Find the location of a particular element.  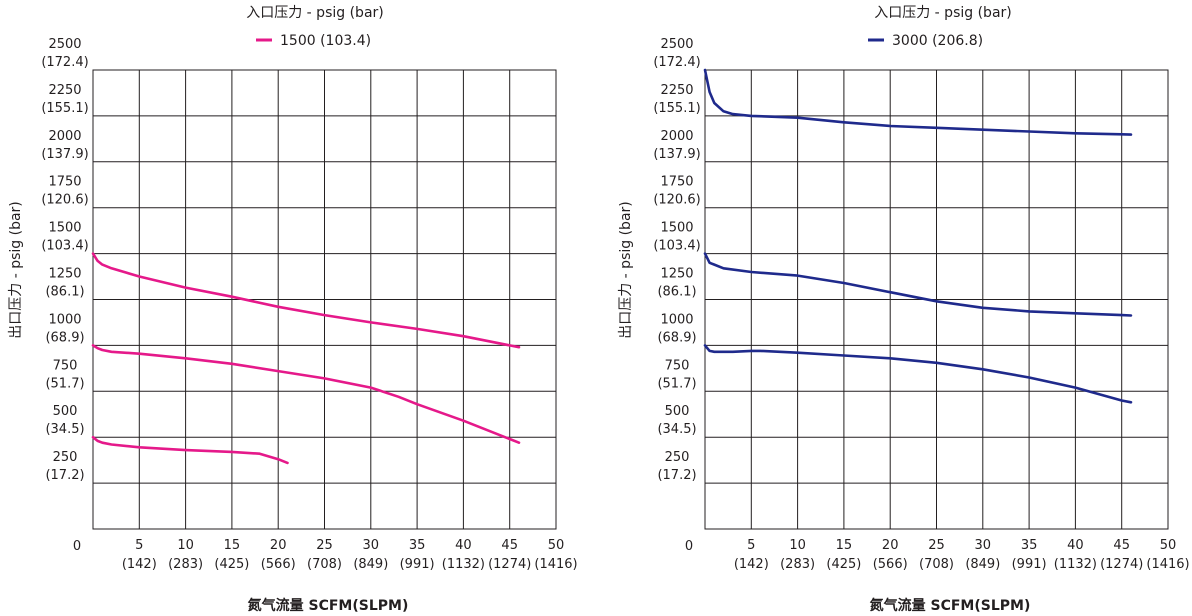

legend-label: 1500 (103.4) is located at coordinates (325, 41).